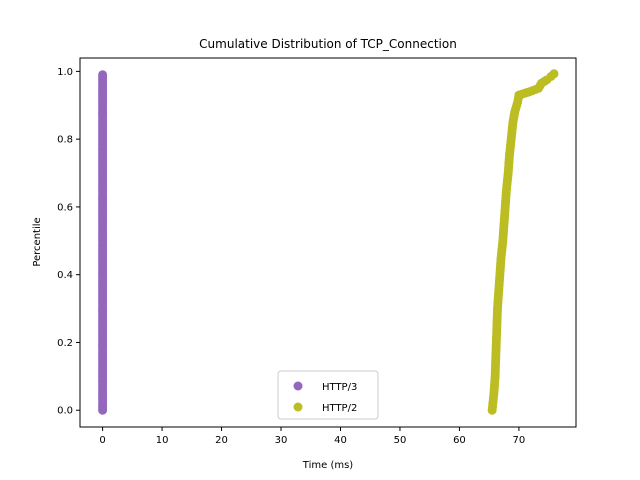 The image size is (640, 480). Describe the element at coordinates (65, 275) in the screenshot. I see `y-tick-label: 0.4` at that location.